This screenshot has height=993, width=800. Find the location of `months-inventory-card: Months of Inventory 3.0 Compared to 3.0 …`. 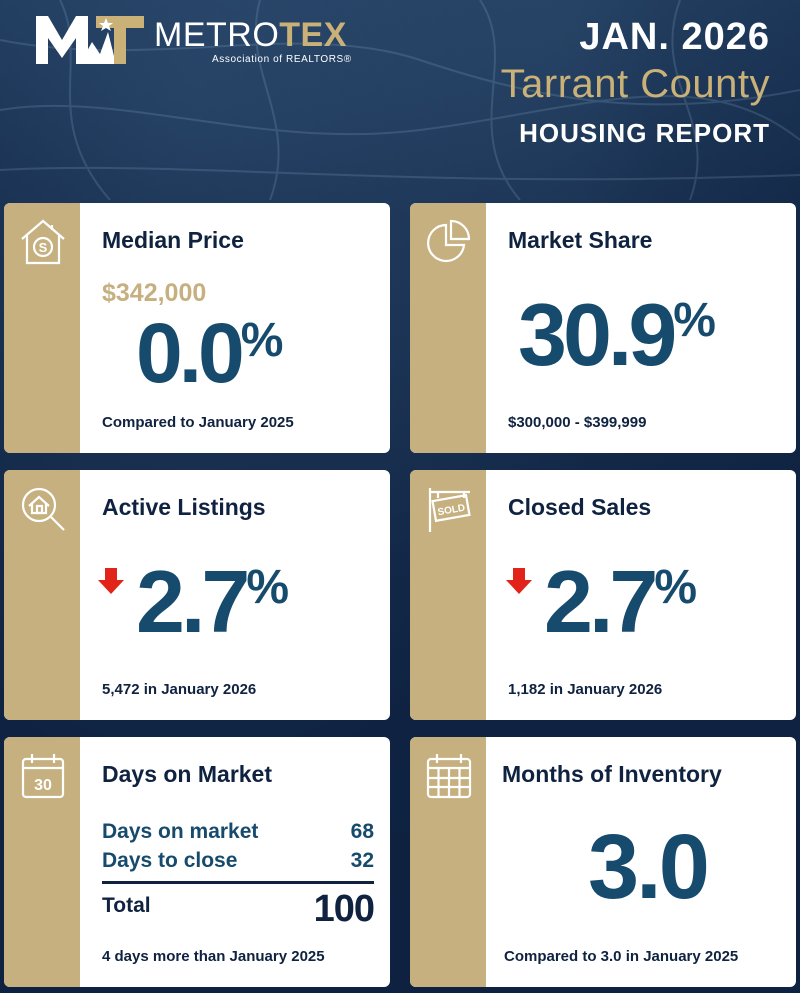

months-inventory-card: Months of Inventory 3.0 Compared to 3.0 … is located at coordinates (603, 862).